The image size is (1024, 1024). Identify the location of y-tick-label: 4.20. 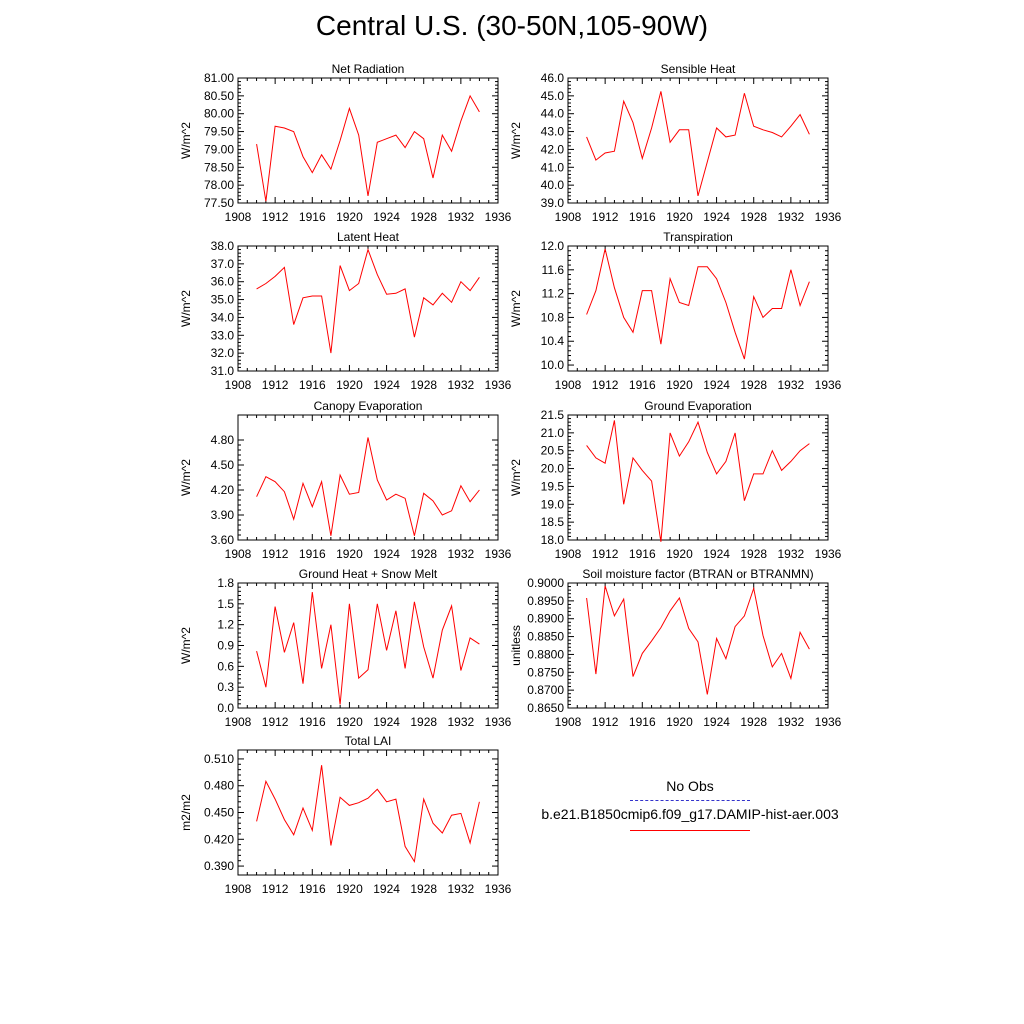
(223, 490).